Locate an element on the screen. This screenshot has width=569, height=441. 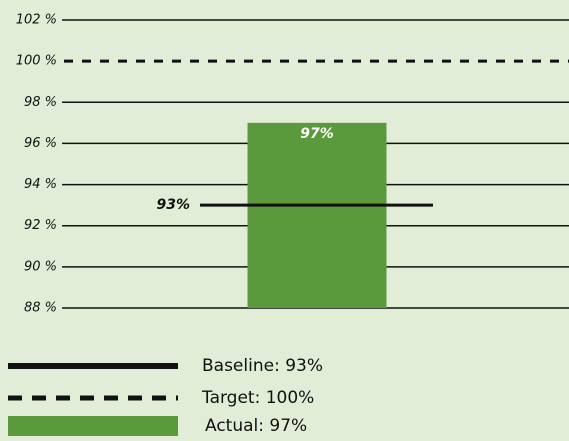
value-label: 97% is located at coordinates (317, 134).